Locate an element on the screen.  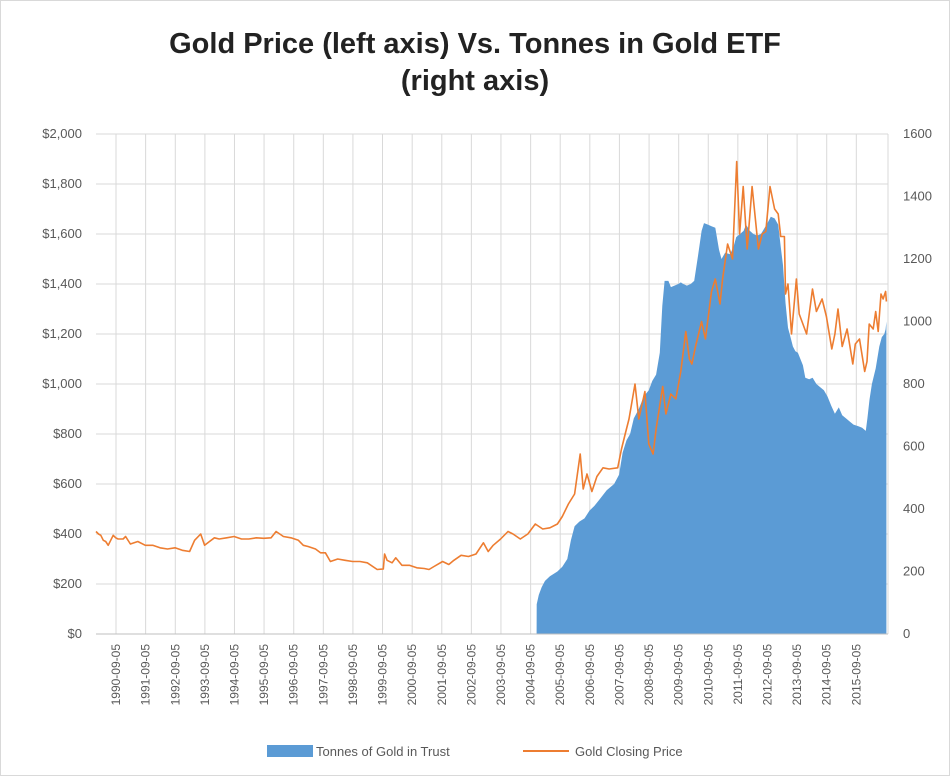
left-tick-label: $1,200 is located at coordinates (62, 333).